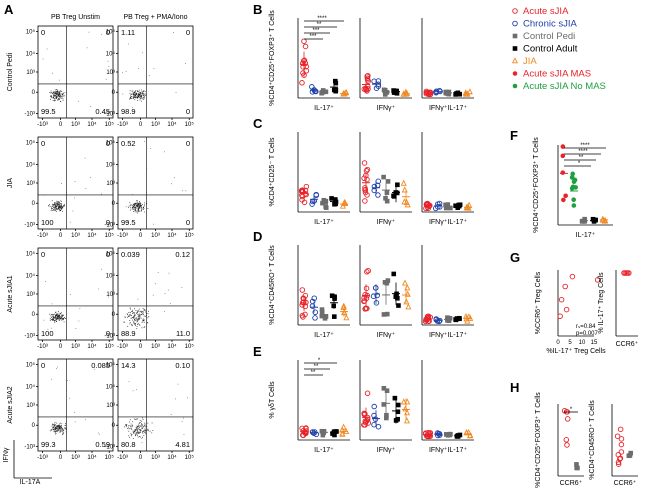 This screenshot has height=498, width=650. I want to click on group-label: IFNγ⁺, so click(386, 450).